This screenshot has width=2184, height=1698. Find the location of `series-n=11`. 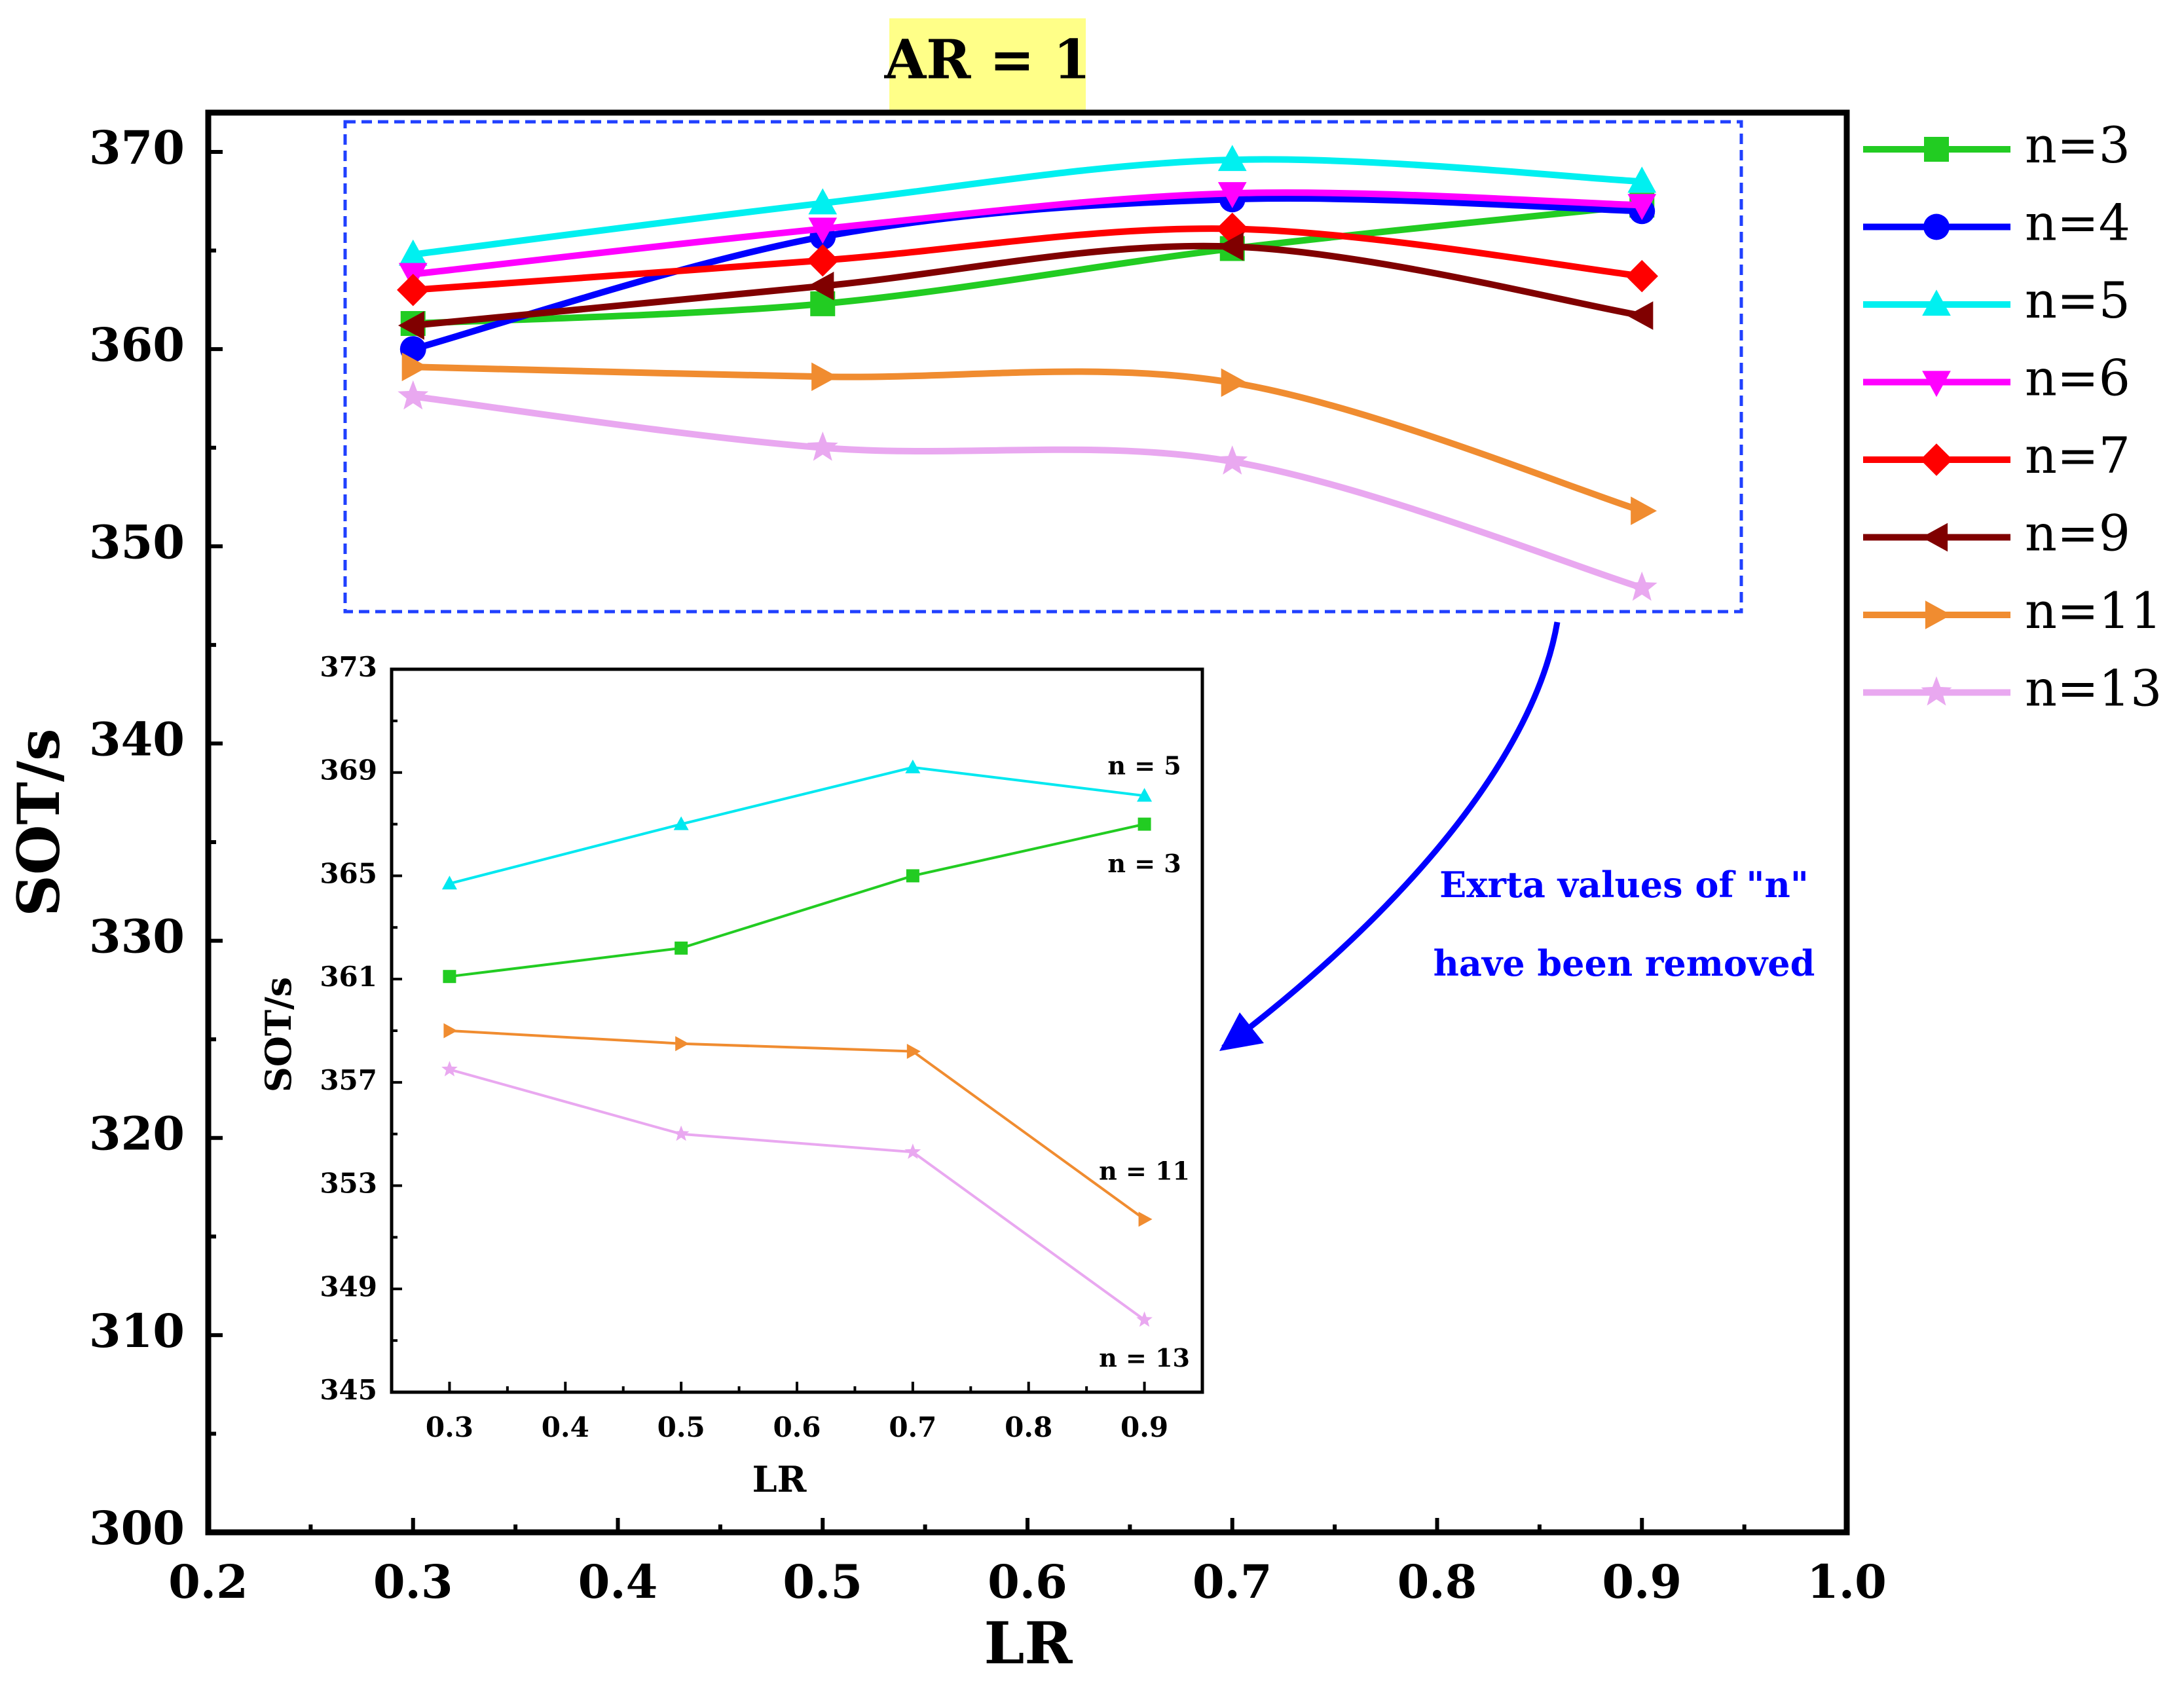

series-n=11 is located at coordinates (1029, 438).